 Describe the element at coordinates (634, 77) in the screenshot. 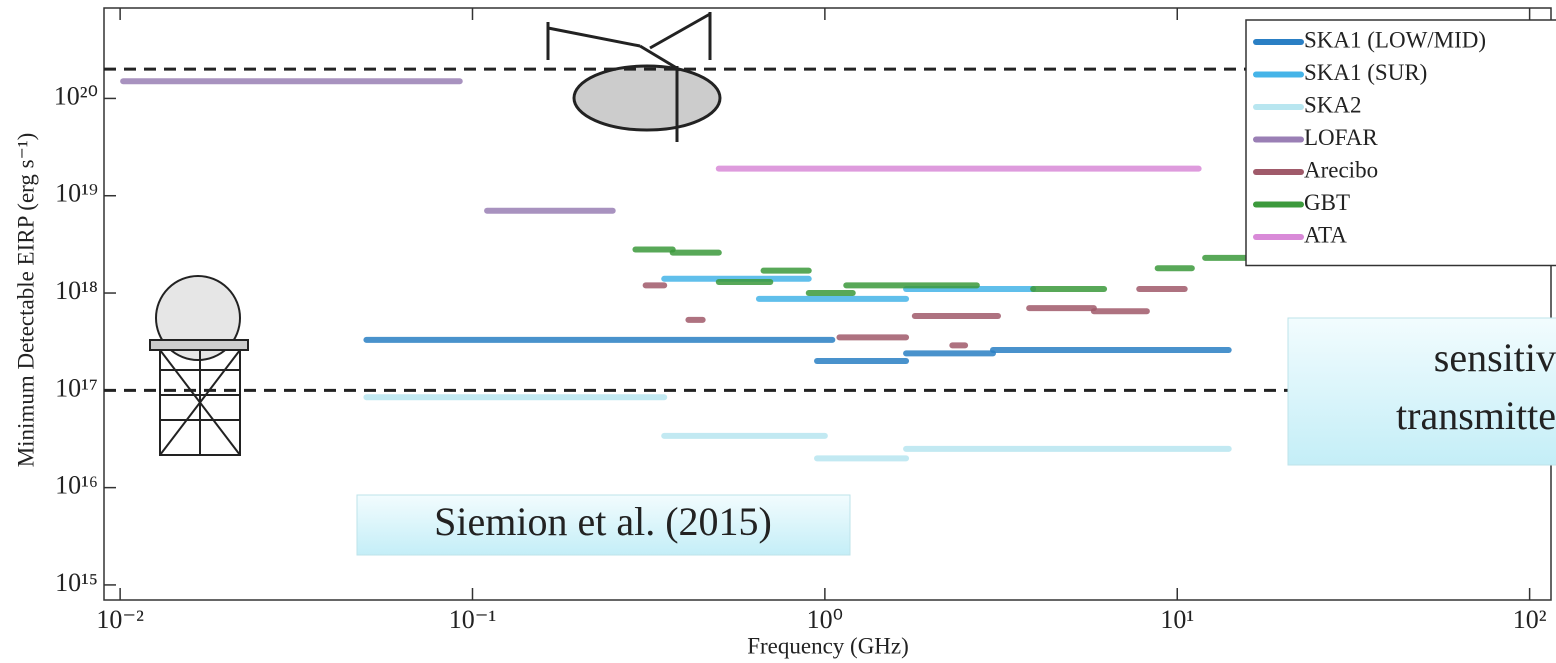

I see `telescope-illustration` at that location.